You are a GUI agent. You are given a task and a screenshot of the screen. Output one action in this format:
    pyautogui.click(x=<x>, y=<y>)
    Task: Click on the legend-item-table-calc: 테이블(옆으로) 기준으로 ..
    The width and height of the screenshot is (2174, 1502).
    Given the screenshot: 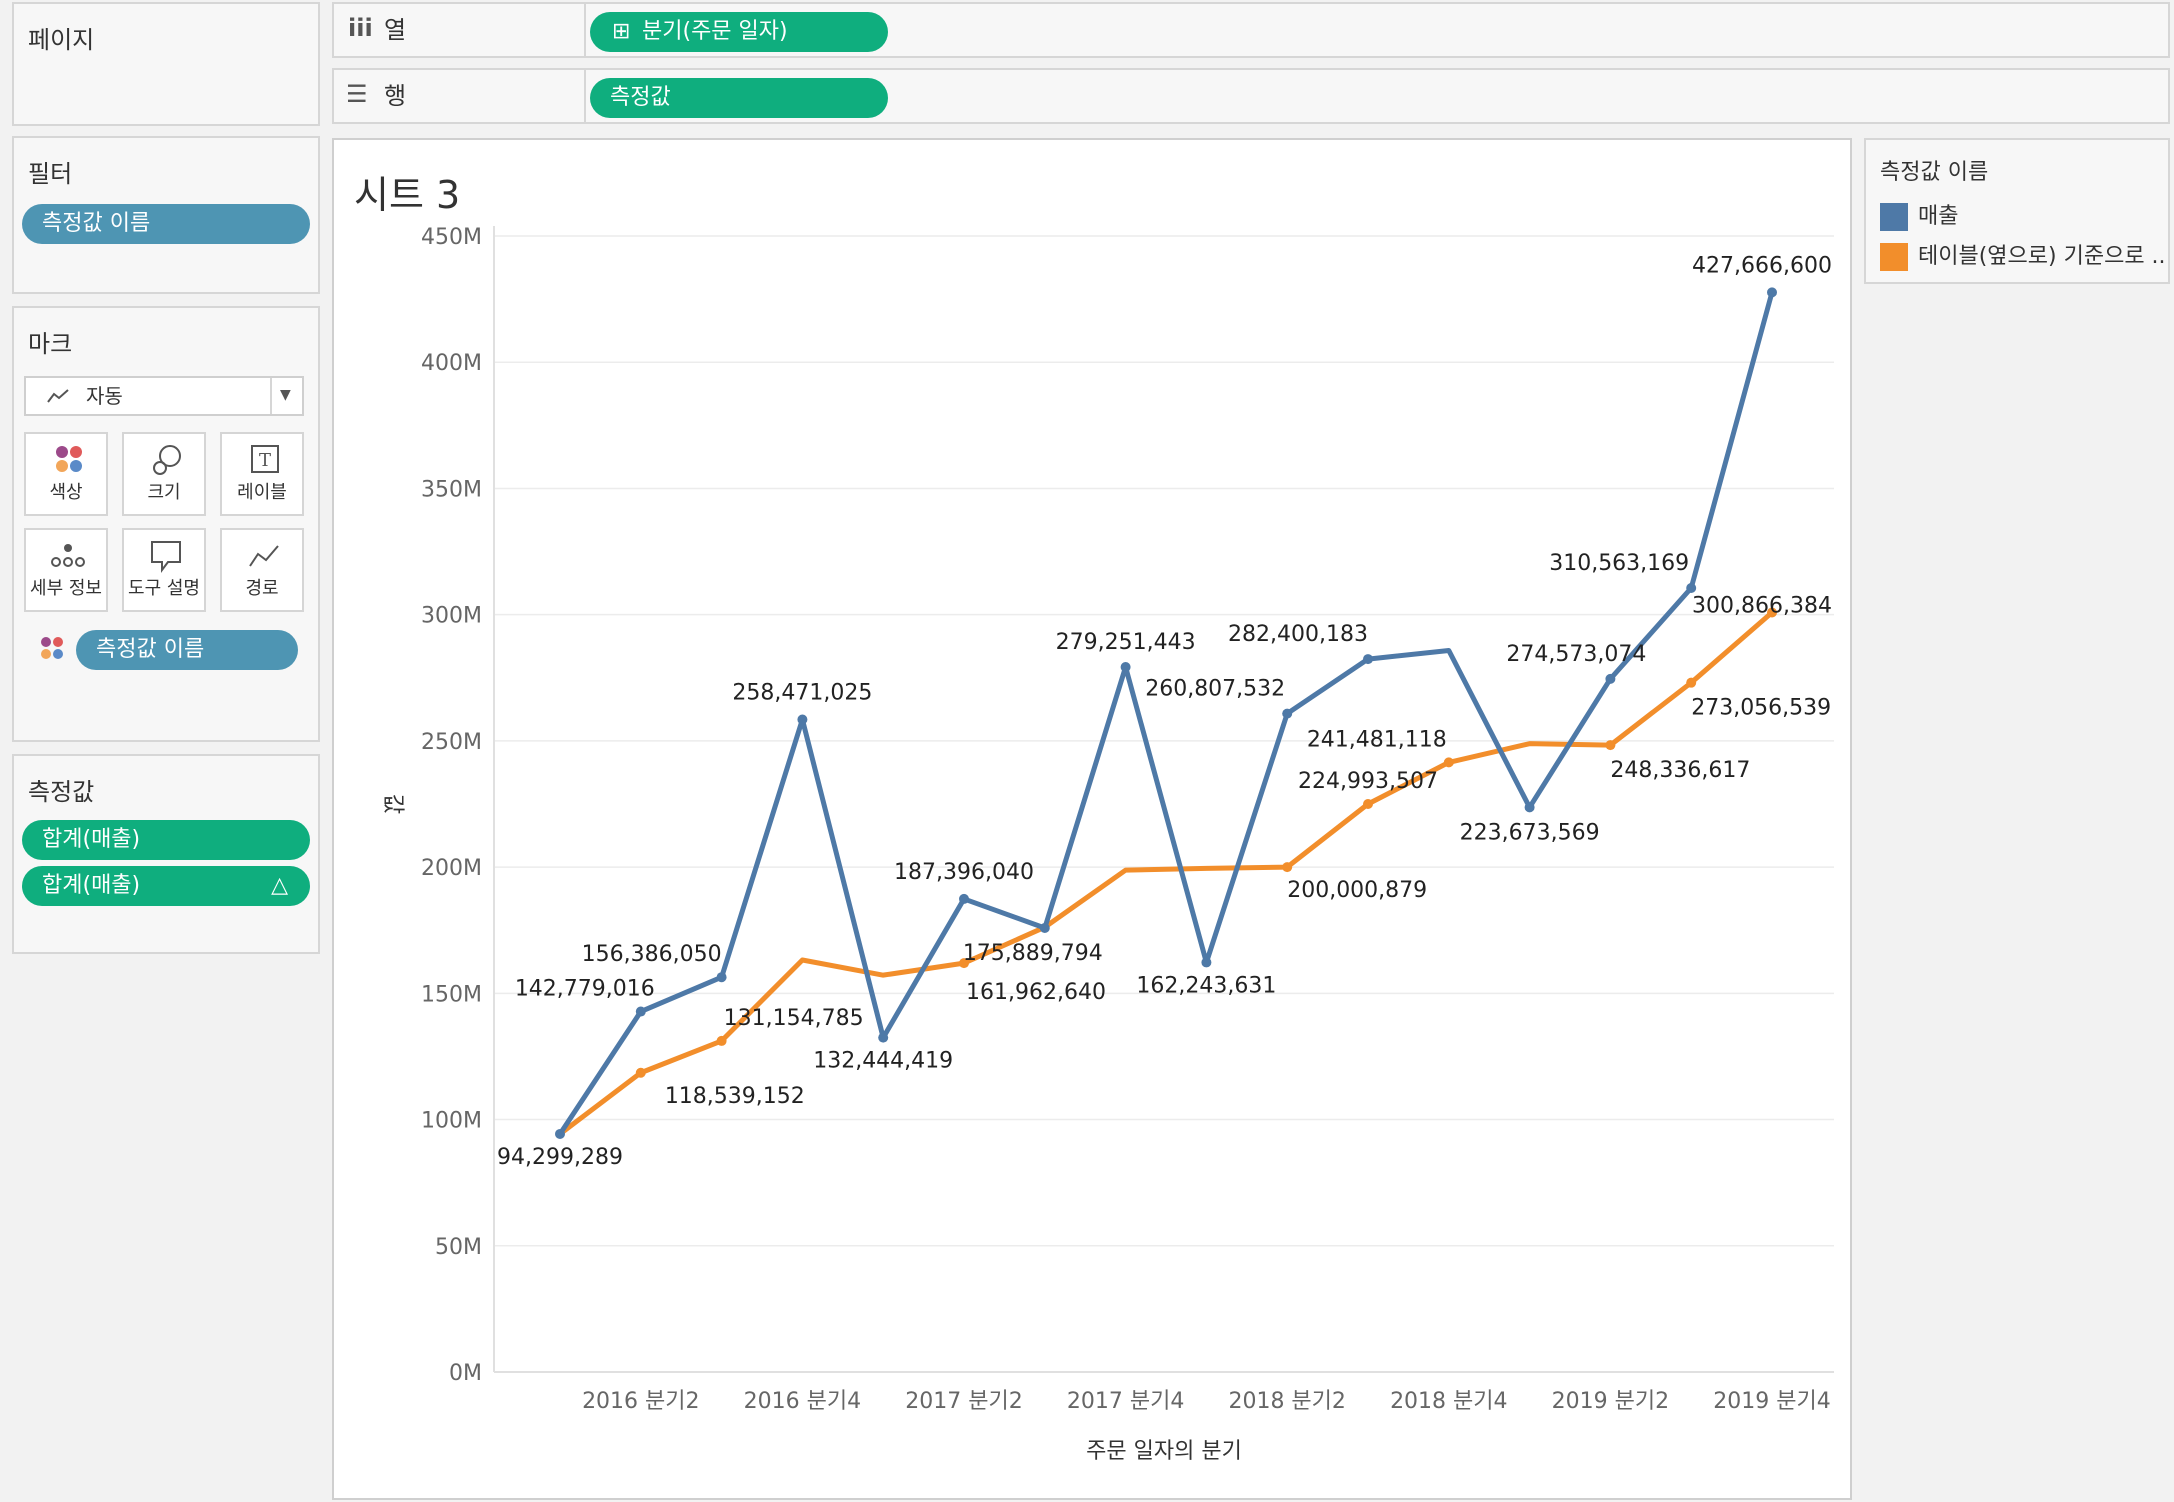 What is the action you would take?
    pyautogui.click(x=2023, y=257)
    